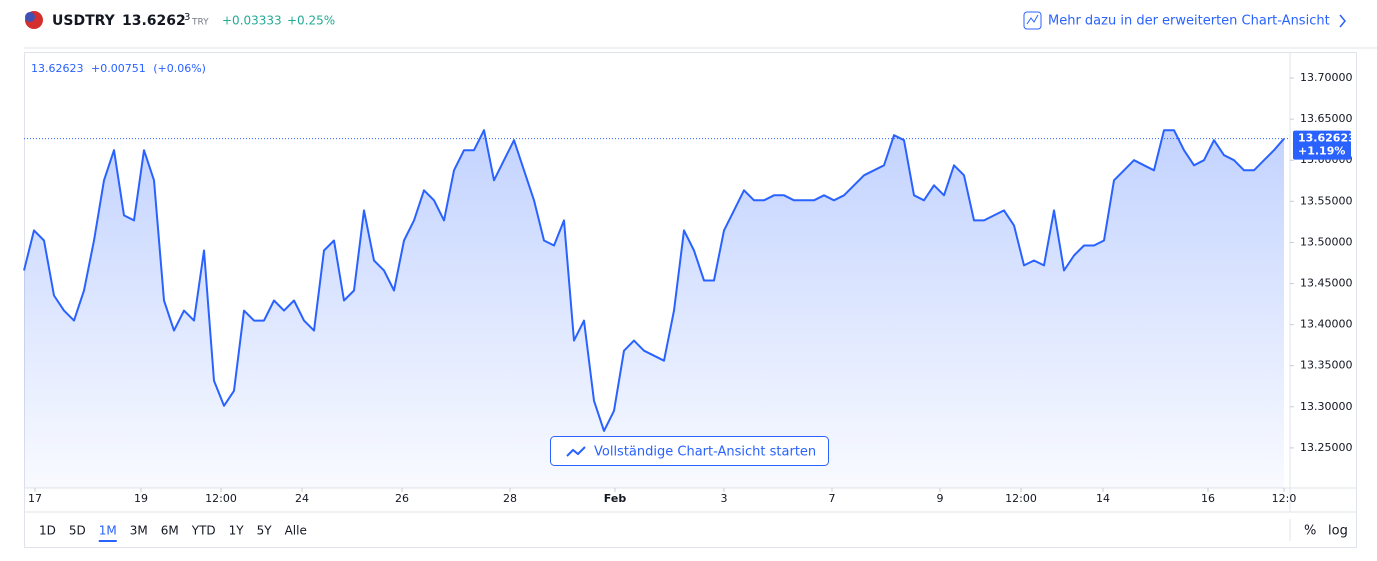 The width and height of the screenshot is (1377, 561). Describe the element at coordinates (940, 498) in the screenshot. I see `x-tick-label: 9` at that location.